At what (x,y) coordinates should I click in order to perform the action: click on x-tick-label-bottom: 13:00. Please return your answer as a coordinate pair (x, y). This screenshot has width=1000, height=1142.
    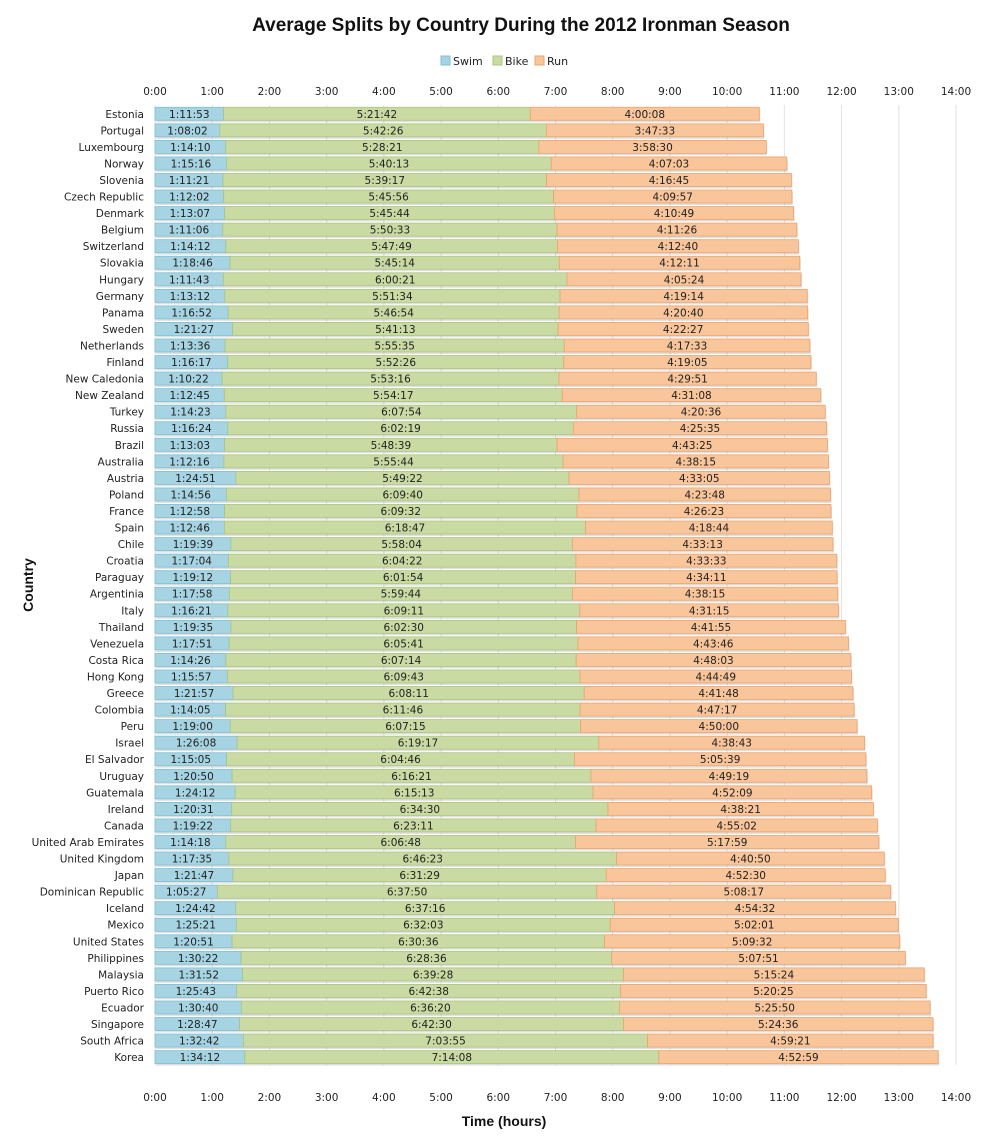
    Looking at the image, I should click on (899, 1098).